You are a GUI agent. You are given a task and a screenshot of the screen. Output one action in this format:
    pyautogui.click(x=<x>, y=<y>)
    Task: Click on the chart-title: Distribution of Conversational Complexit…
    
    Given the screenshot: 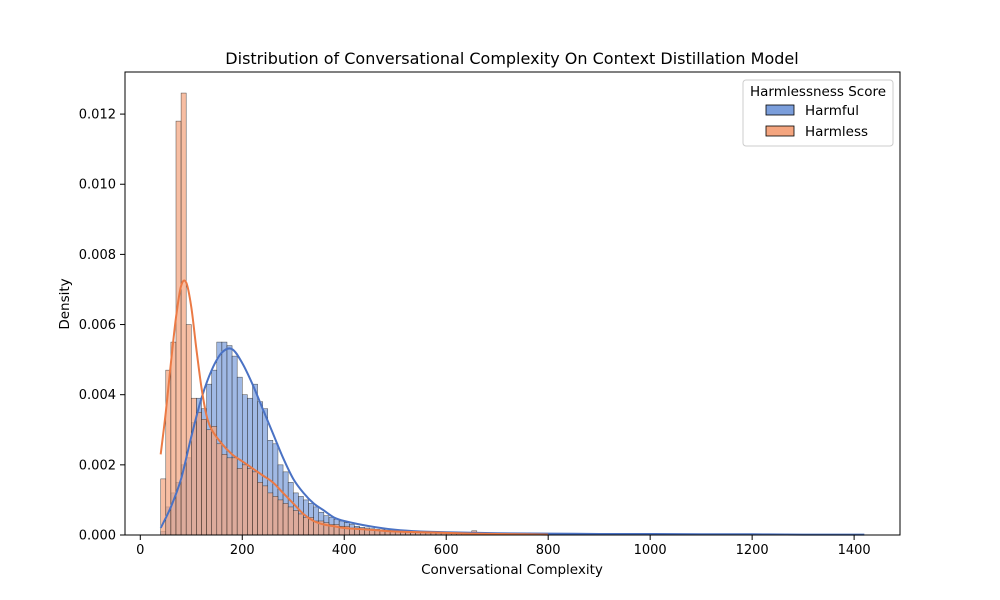 What is the action you would take?
    pyautogui.click(x=511, y=58)
    